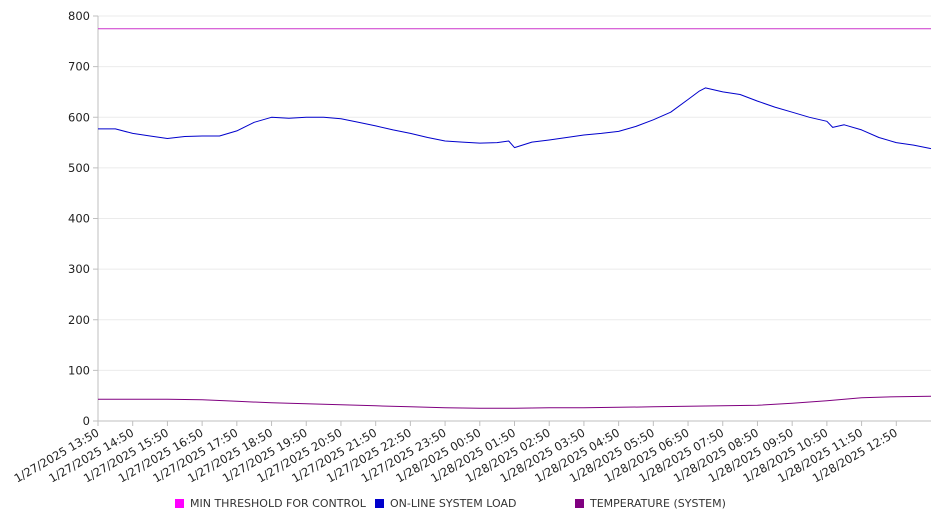  What do you see at coordinates (79, 67) in the screenshot?
I see `y-tick-label: 700` at bounding box center [79, 67].